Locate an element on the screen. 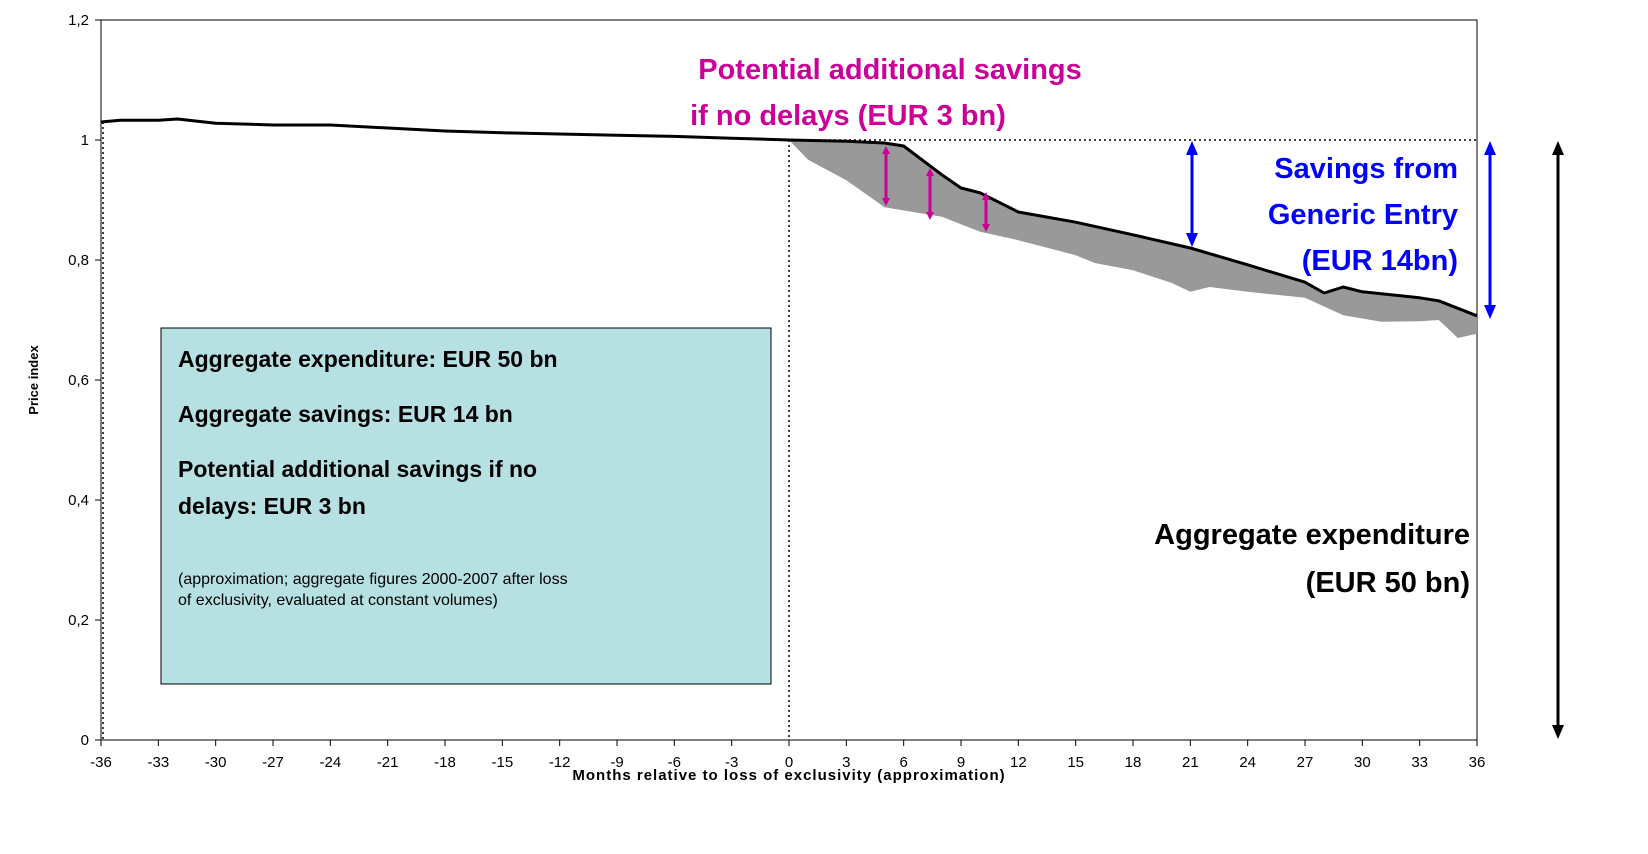 This screenshot has width=1648, height=854. x-tick-label: 21 is located at coordinates (1190, 762).